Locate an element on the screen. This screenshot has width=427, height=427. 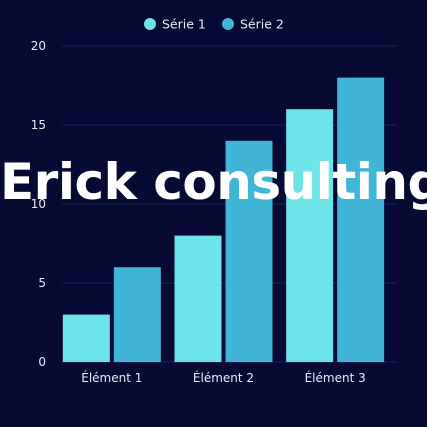
legend-label-series2: Série 2 is located at coordinates (262, 24).